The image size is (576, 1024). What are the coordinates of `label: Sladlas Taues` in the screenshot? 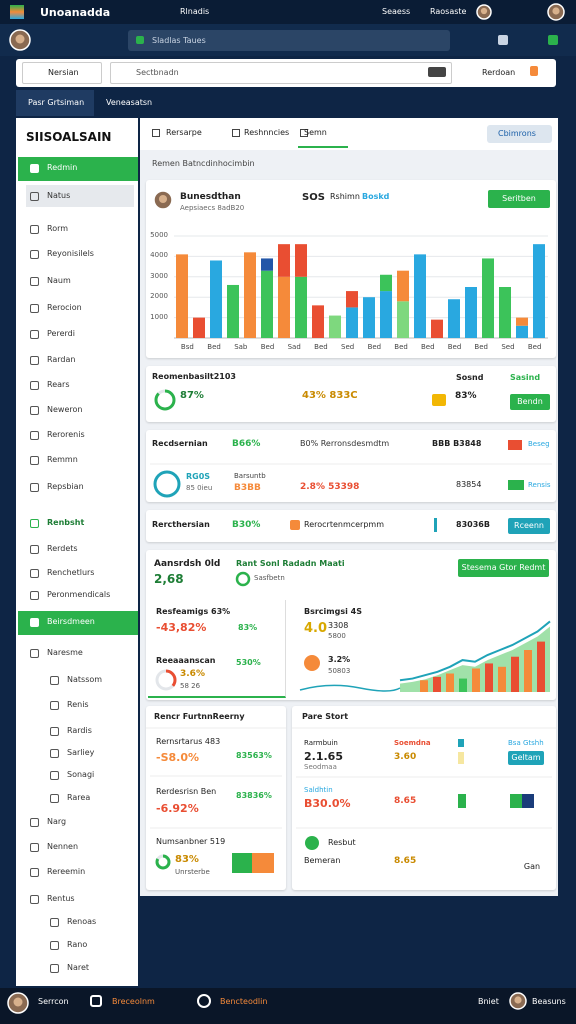 It's located at (179, 40).